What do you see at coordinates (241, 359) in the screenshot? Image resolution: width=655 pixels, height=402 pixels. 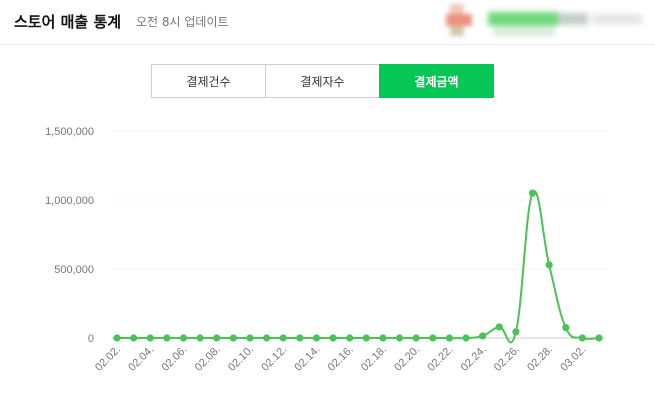 I see `x-tick-label: 02.10.` at bounding box center [241, 359].